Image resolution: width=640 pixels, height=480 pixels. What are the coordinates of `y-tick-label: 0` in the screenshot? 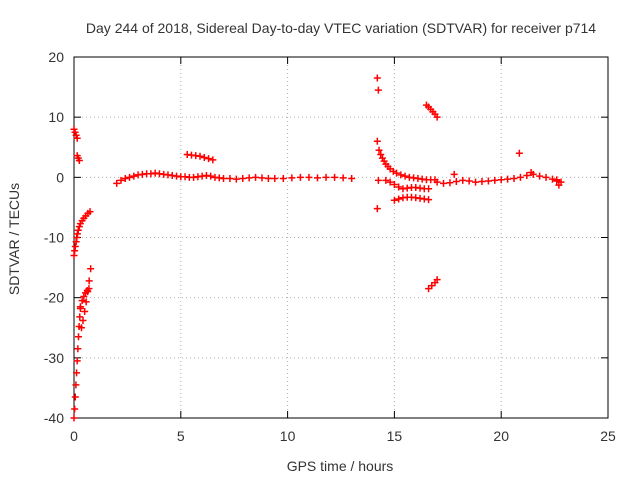 It's located at (60, 177).